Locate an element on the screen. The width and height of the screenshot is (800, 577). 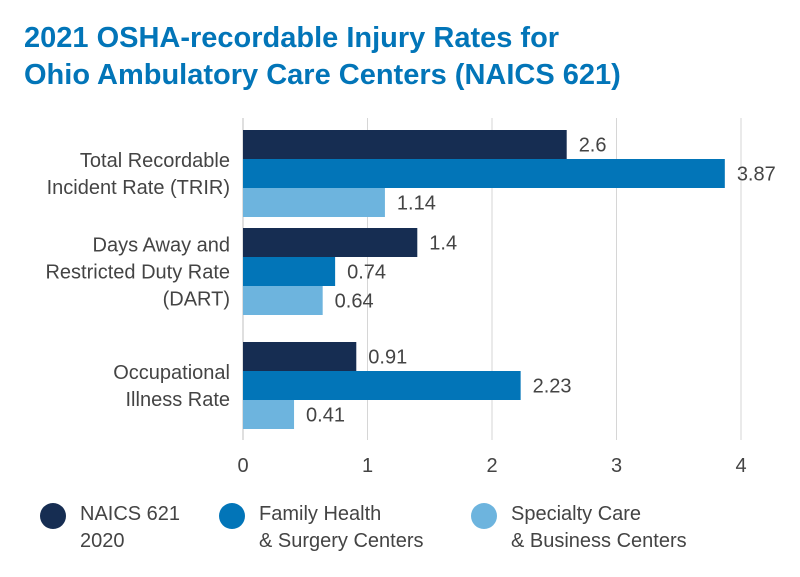
data-label: 2.6 is located at coordinates (593, 146).